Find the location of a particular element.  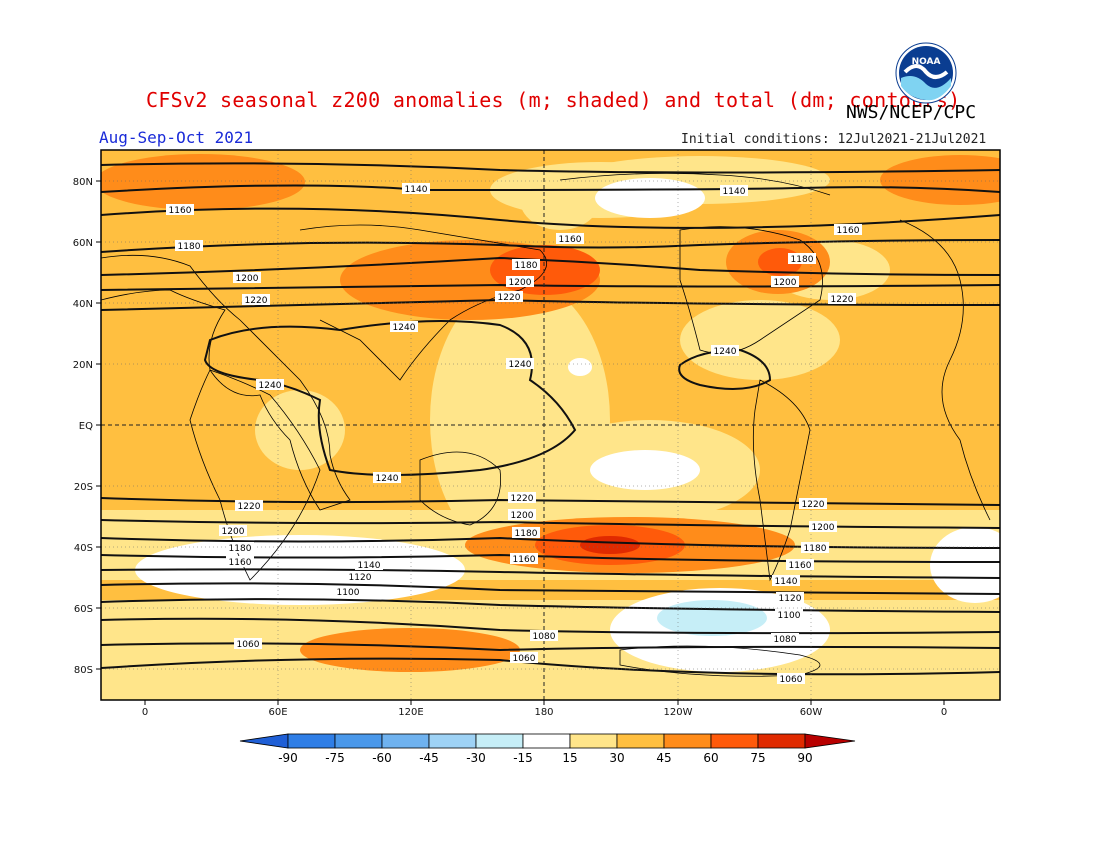

lat-label: 20S is located at coordinates (83, 487).